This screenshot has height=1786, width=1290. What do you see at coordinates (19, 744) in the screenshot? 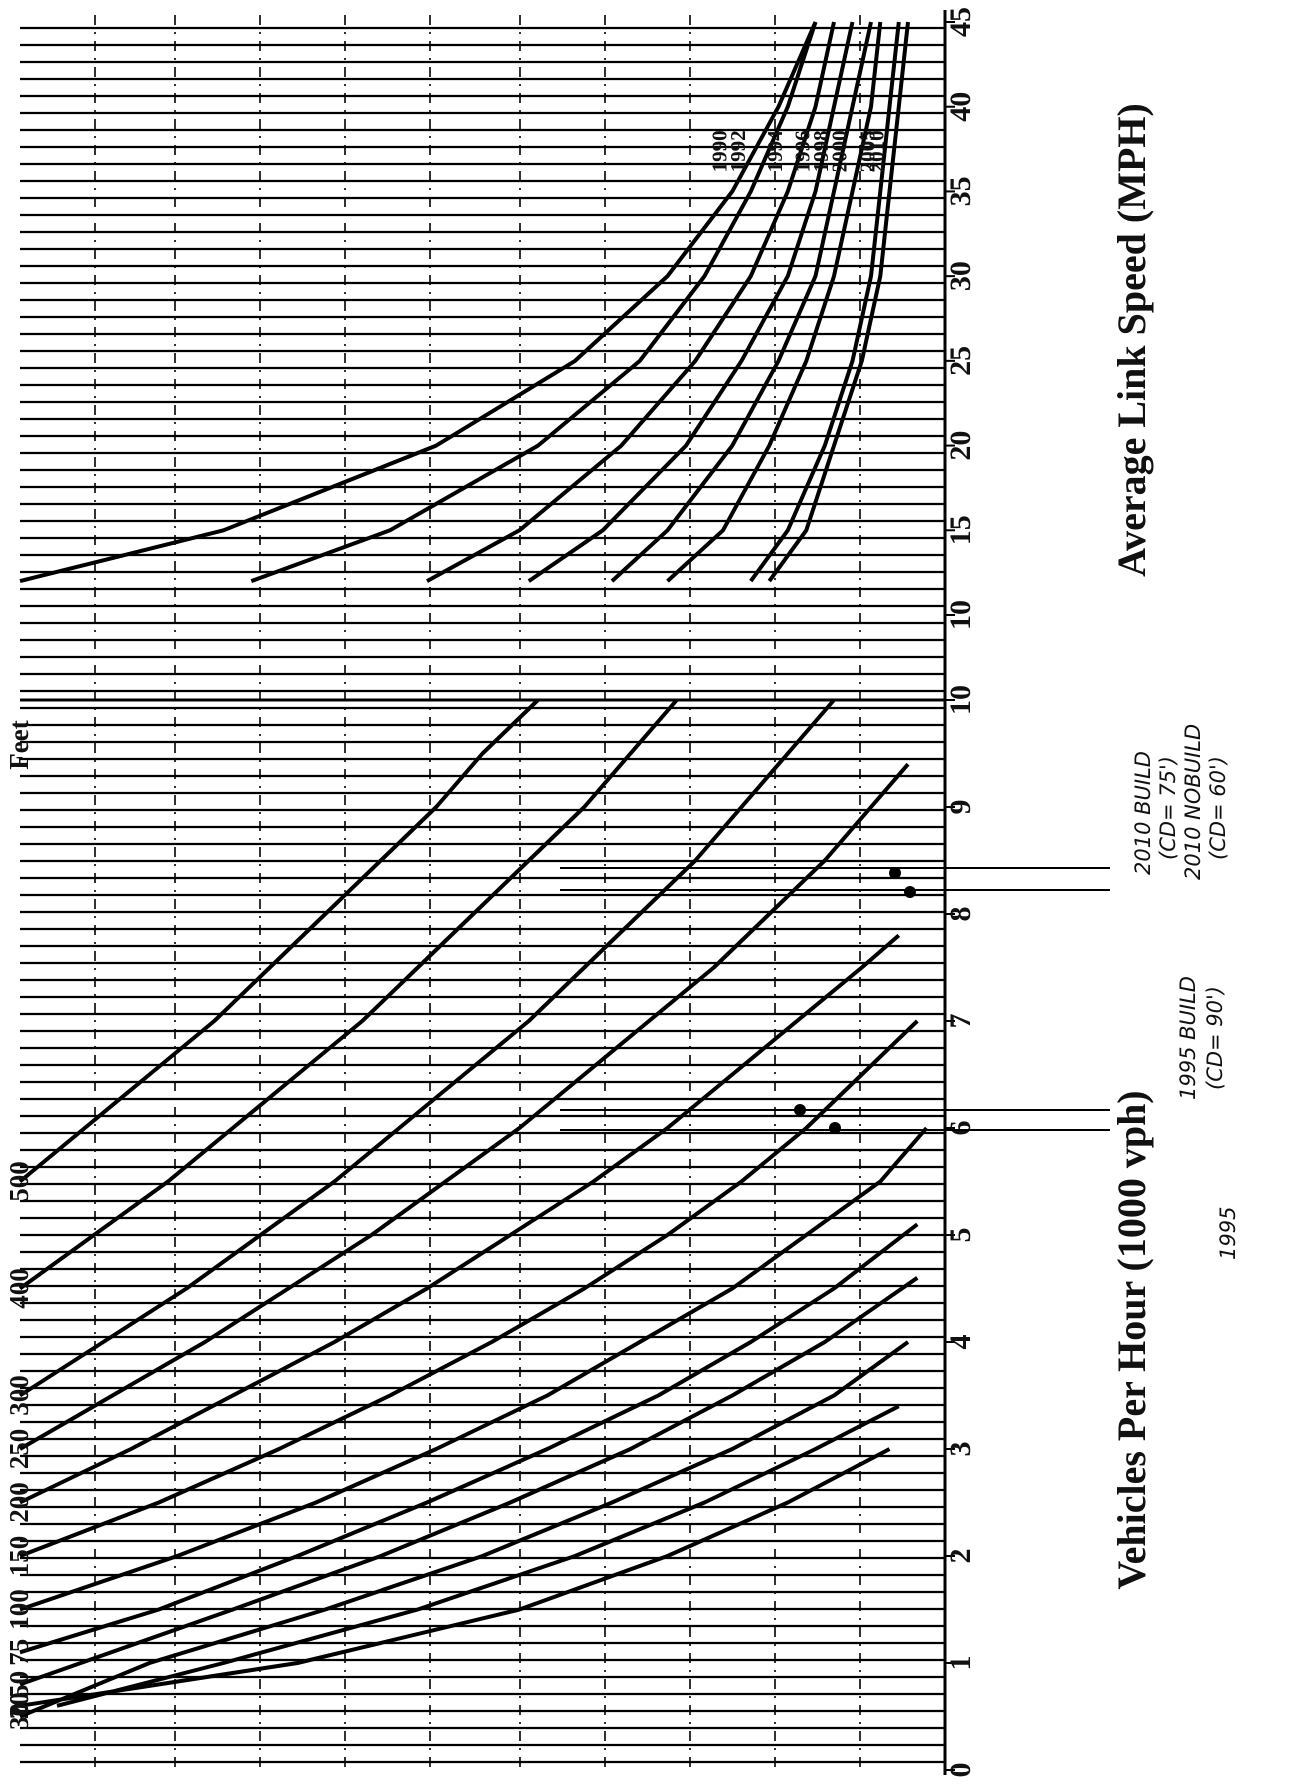
I see `feet-header: Feet` at bounding box center [19, 744].